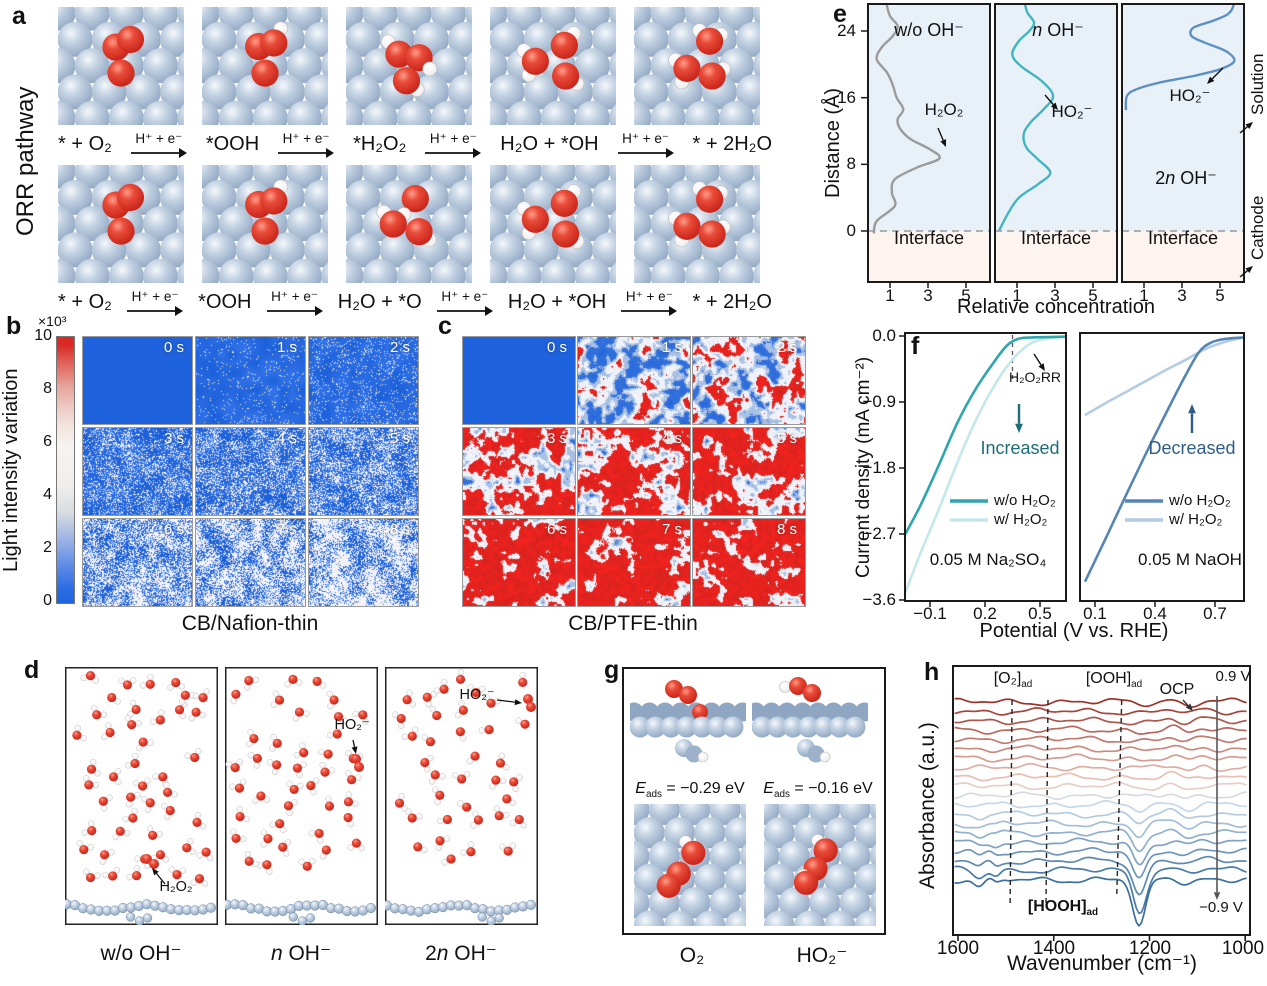  I want to click on panel-h-ylabel: Absorbance (a.u.), so click(927, 805).